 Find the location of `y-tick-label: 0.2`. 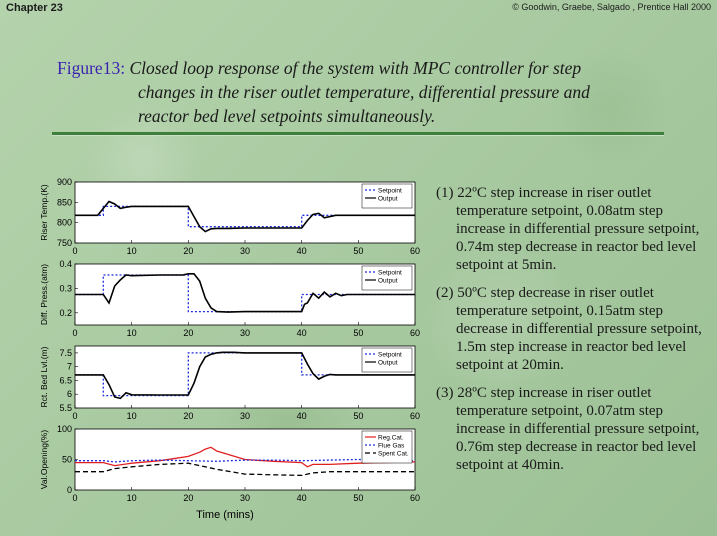

y-tick-label: 0.2 is located at coordinates (65, 313).